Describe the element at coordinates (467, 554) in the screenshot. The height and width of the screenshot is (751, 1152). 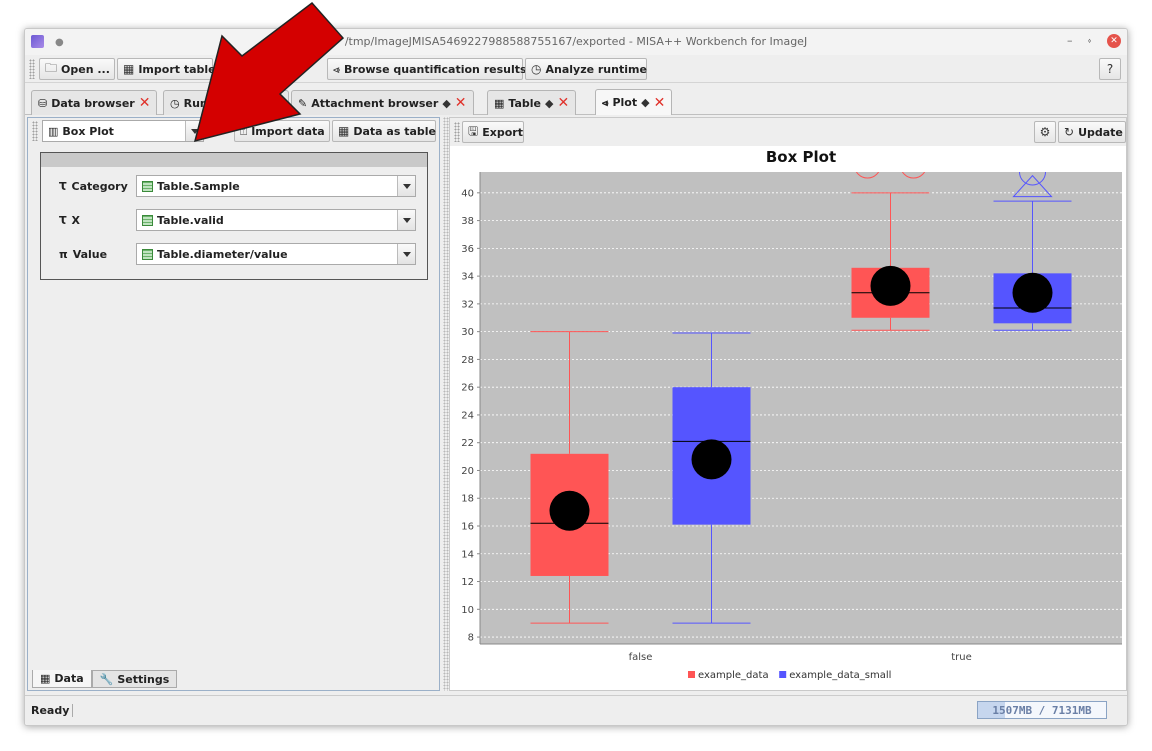
I see `y-tick-label: 14` at that location.